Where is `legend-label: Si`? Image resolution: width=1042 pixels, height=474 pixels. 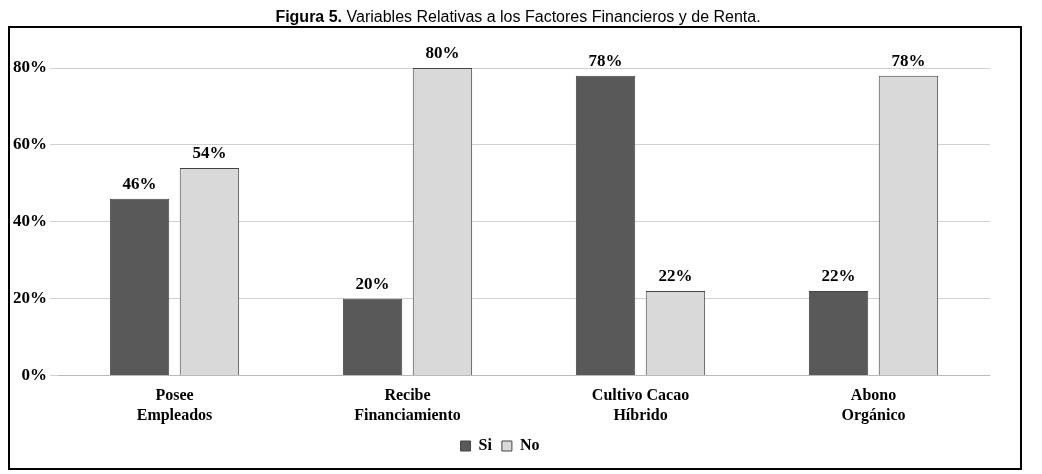
legend-label: Si is located at coordinates (485, 445).